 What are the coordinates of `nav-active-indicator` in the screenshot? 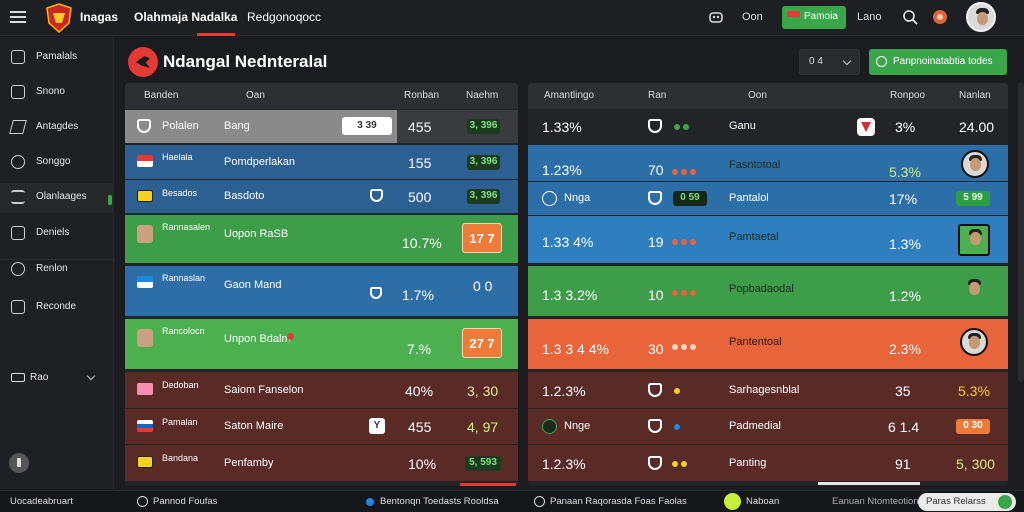 It's located at (216, 34).